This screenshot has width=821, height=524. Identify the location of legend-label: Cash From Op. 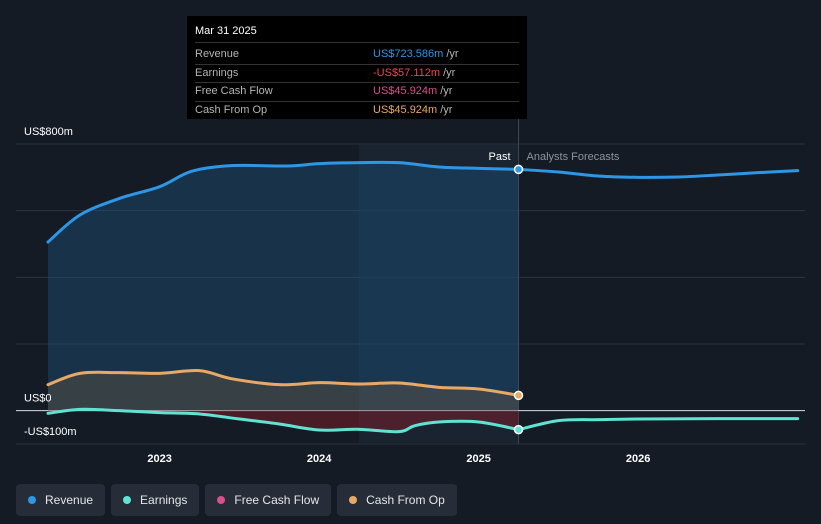
(405, 500).